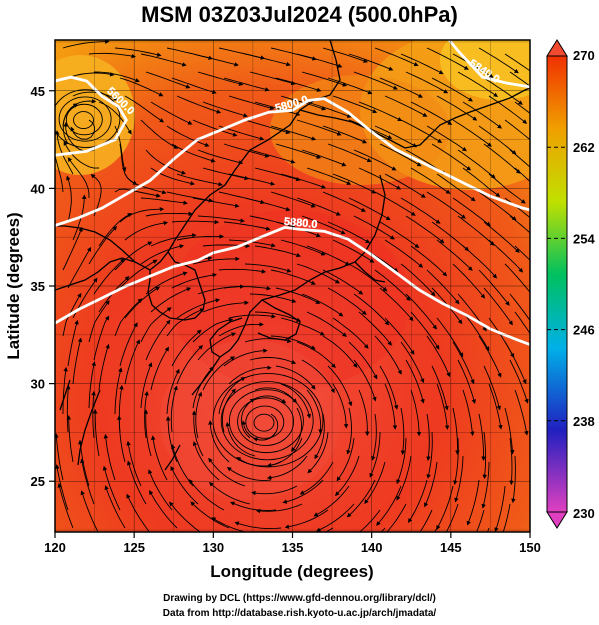  What do you see at coordinates (91, 116) in the screenshot?
I see `contour-line-5600.0` at bounding box center [91, 116].